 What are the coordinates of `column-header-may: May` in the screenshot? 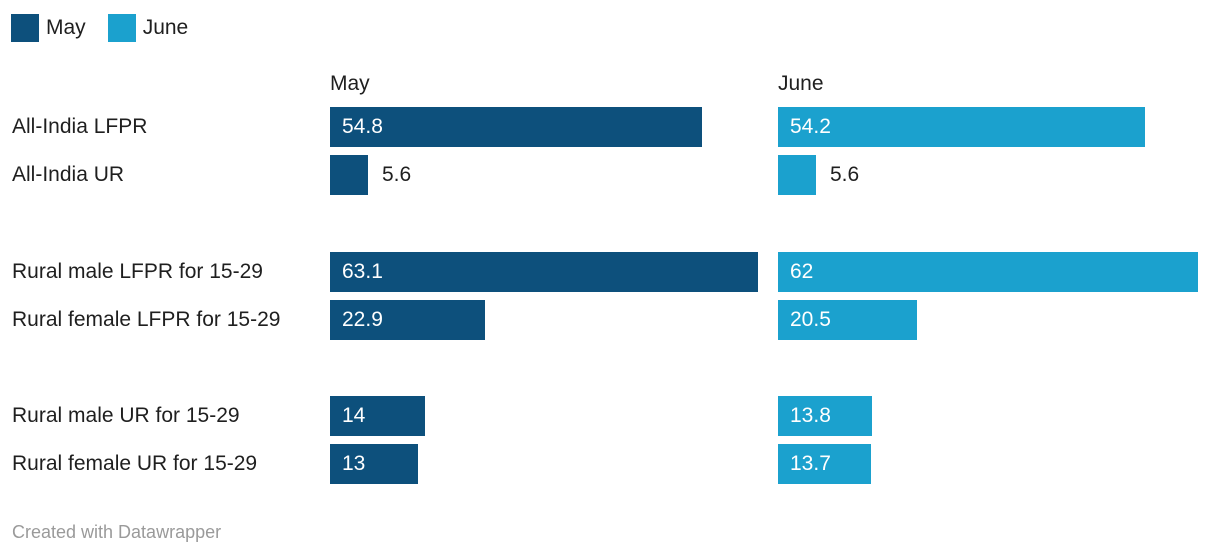 It's located at (350, 83).